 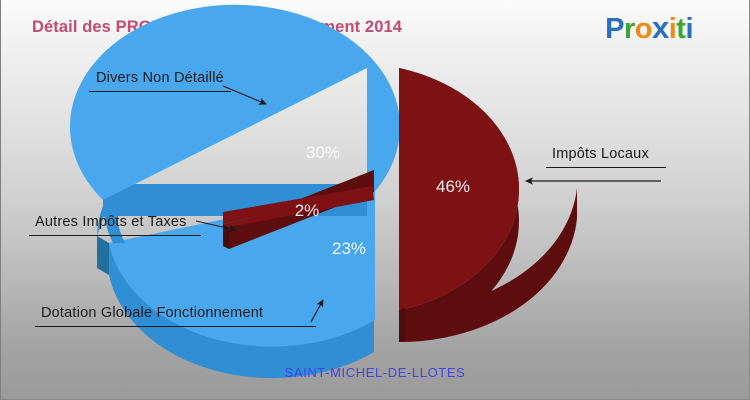 I want to click on leader-divers, so click(x=244, y=95).